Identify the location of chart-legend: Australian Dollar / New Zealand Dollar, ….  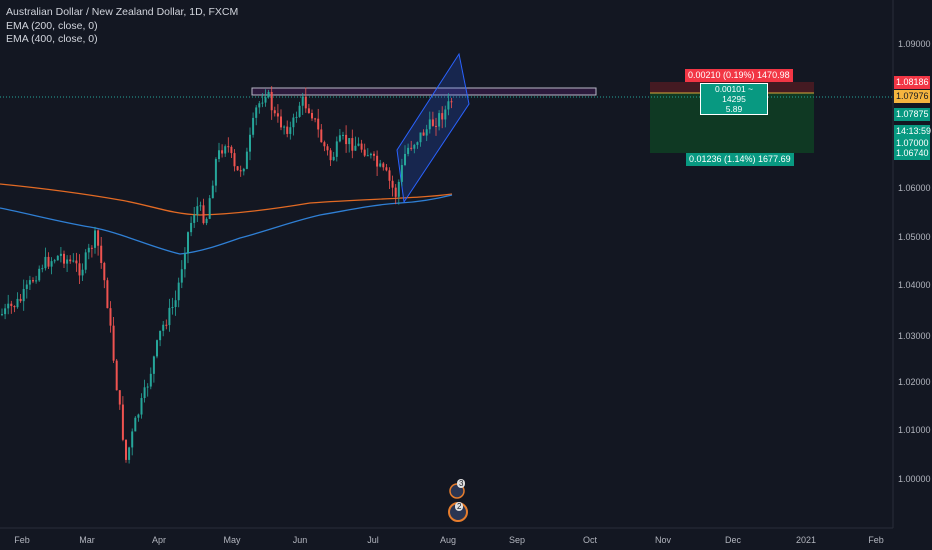
(122, 26).